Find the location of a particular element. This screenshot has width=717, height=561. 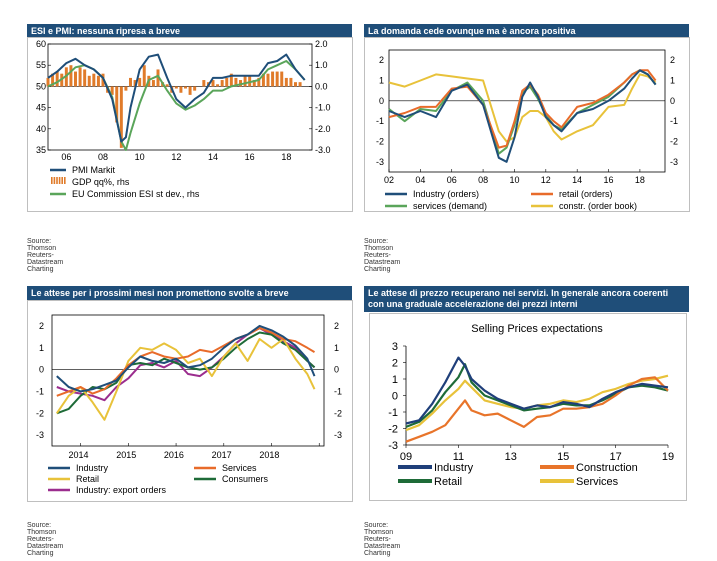

x-tick-label: 13 is located at coordinates (511, 457).